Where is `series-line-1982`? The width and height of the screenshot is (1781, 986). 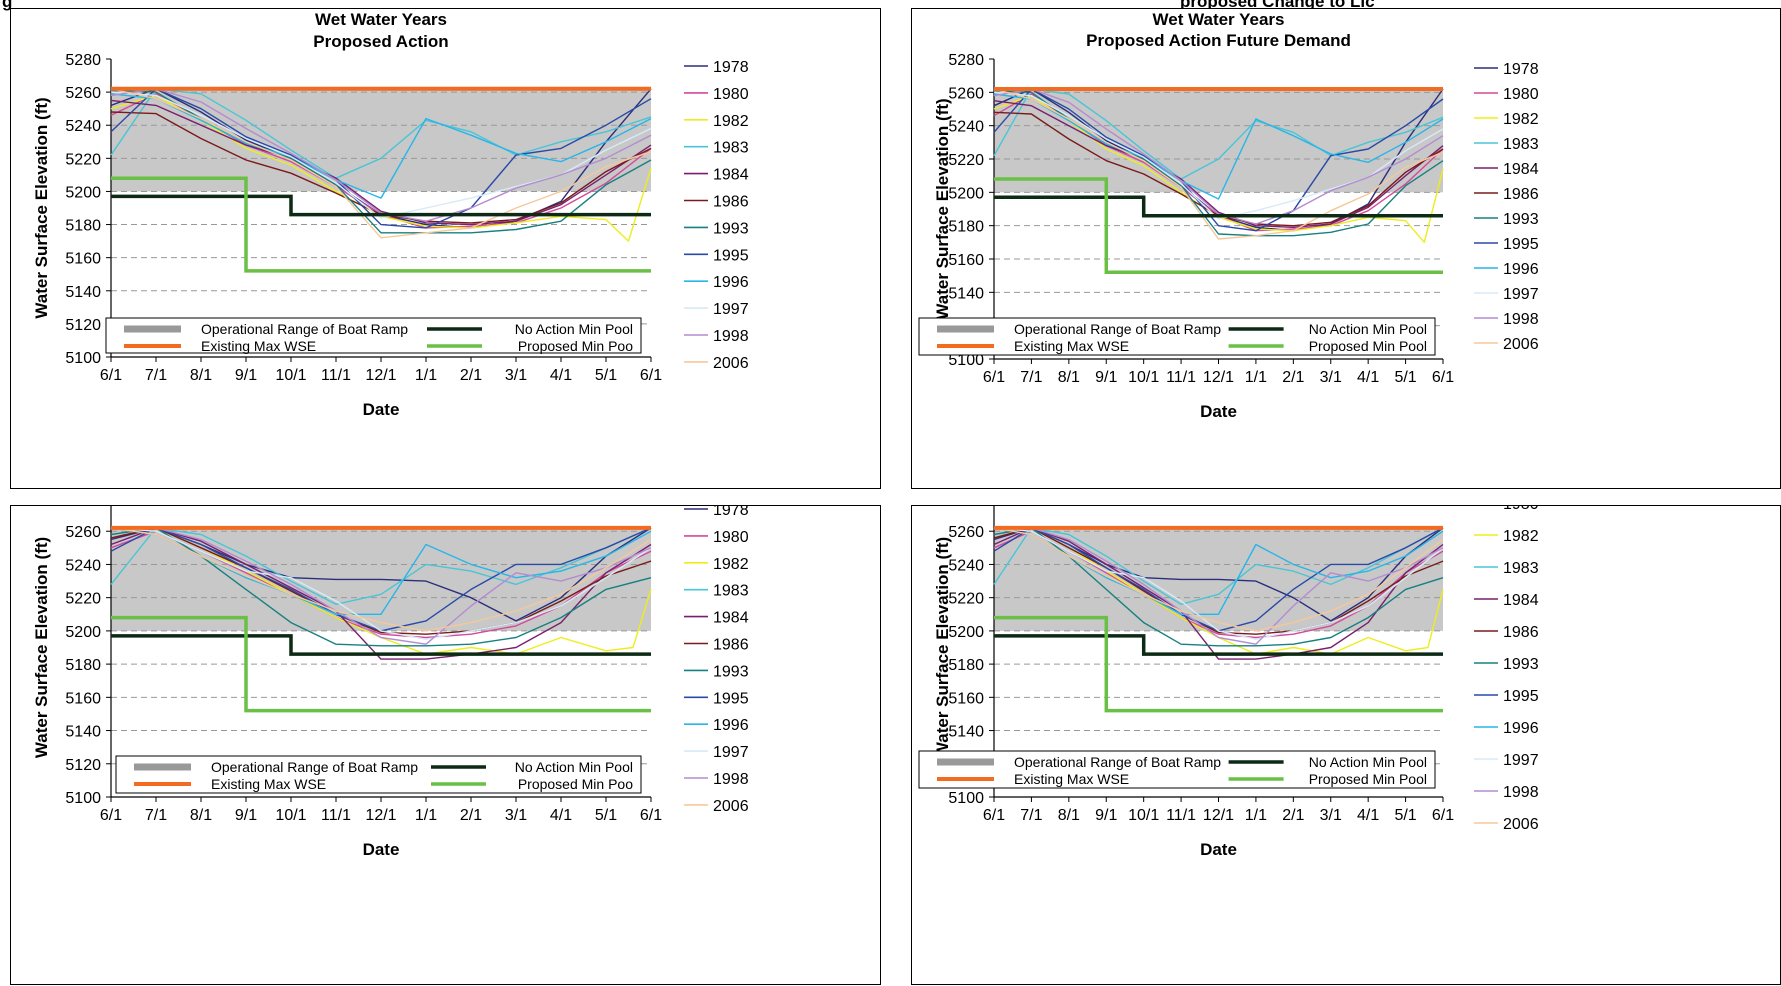 series-line-1982 is located at coordinates (1218, 169).